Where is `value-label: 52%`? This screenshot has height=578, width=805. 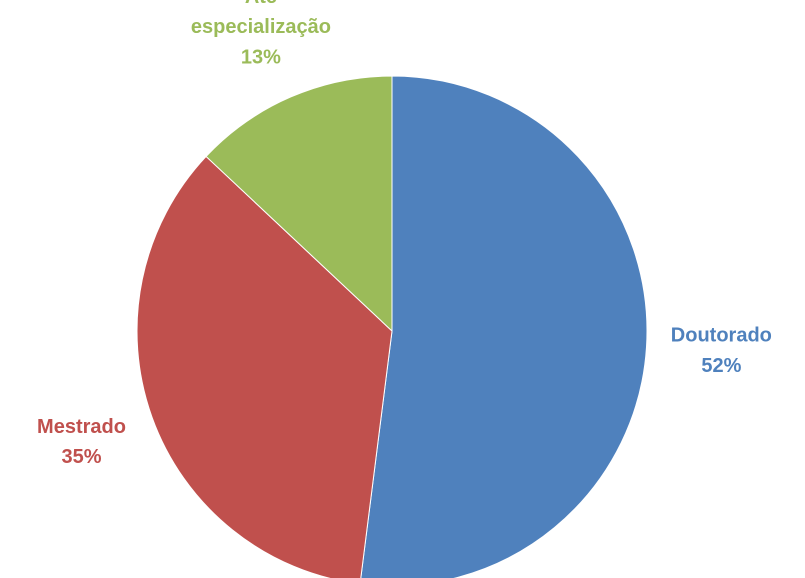
value-label: 52% is located at coordinates (721, 366).